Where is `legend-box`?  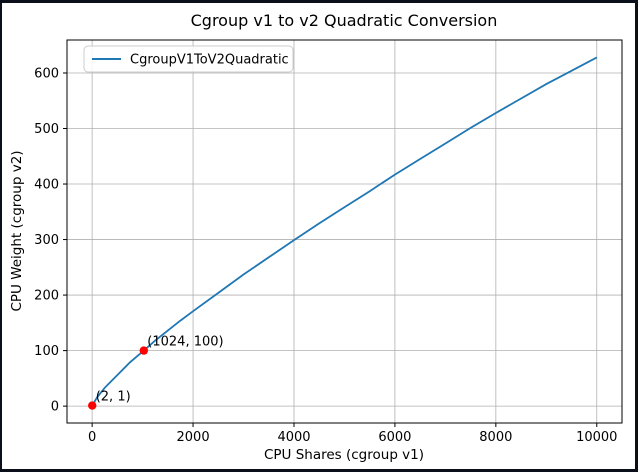 legend-box is located at coordinates (188, 59).